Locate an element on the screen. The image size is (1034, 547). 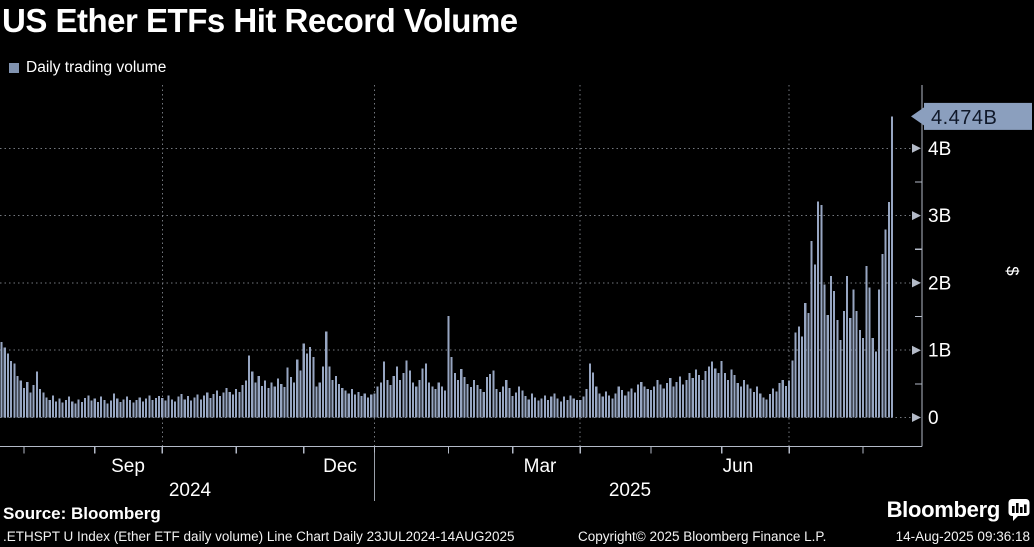
footer-copyright: Copyright© 2025 Bloomberg Finance L.P. is located at coordinates (702, 536).